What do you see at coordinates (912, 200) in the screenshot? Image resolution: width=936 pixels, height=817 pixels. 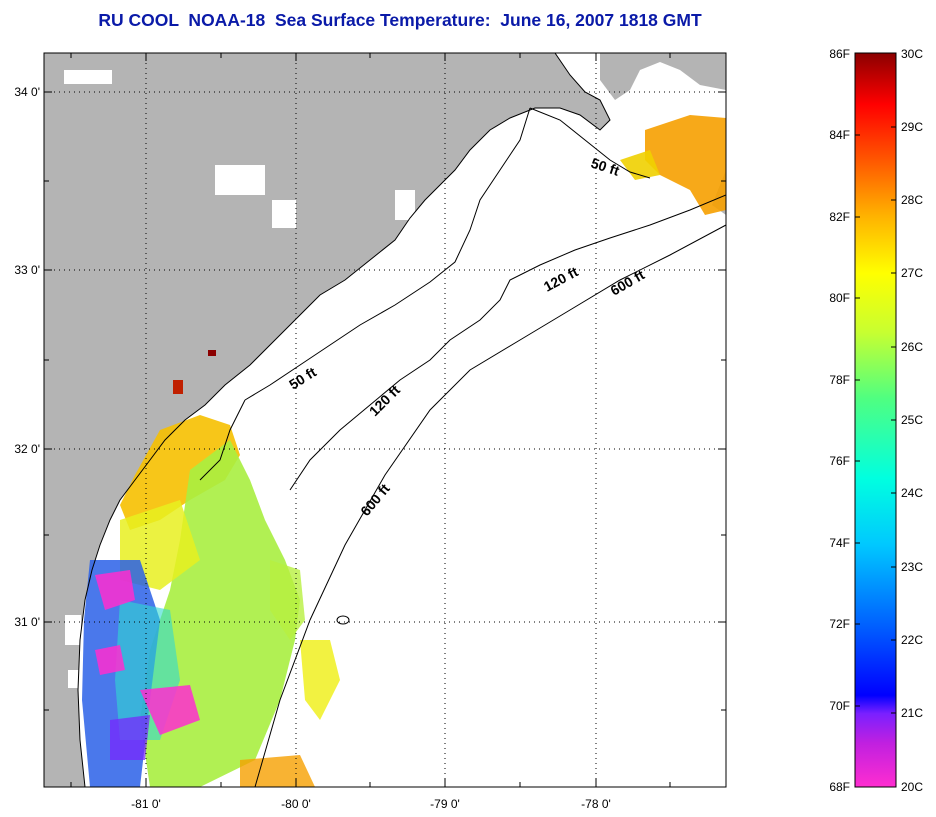 I see `colorbar-c-28: 28C` at bounding box center [912, 200].